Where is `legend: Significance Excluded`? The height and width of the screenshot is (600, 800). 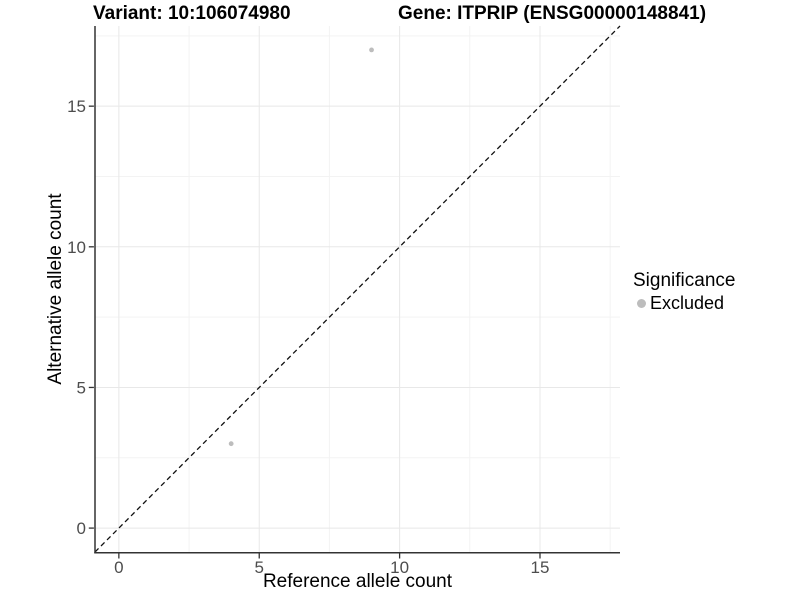 legend: Significance Excluded is located at coordinates (684, 291).